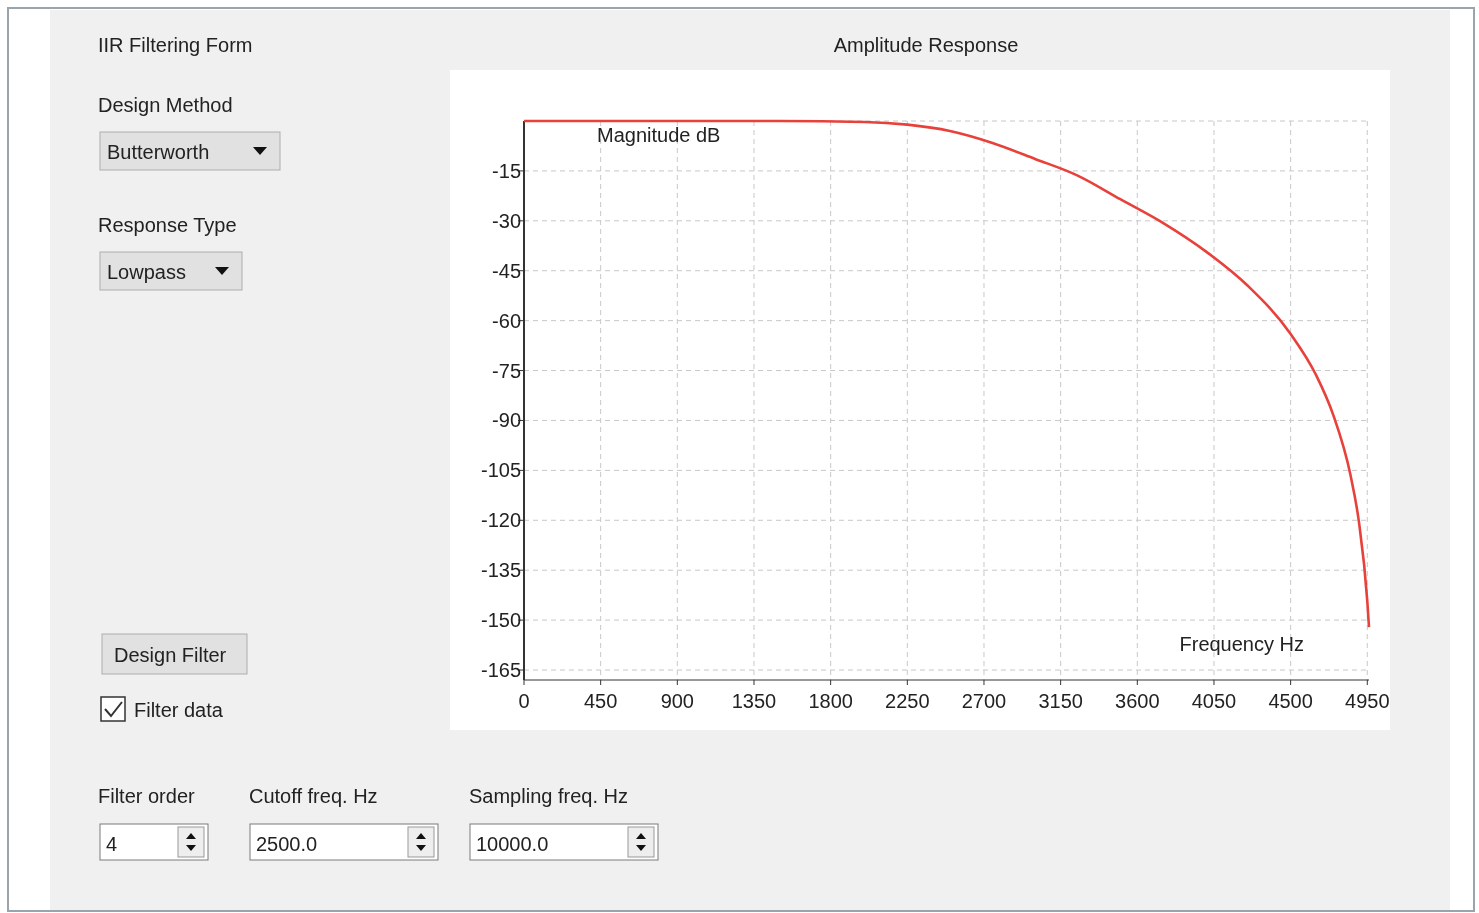  I want to click on text: Cutoff freq. Hz, so click(313, 796).